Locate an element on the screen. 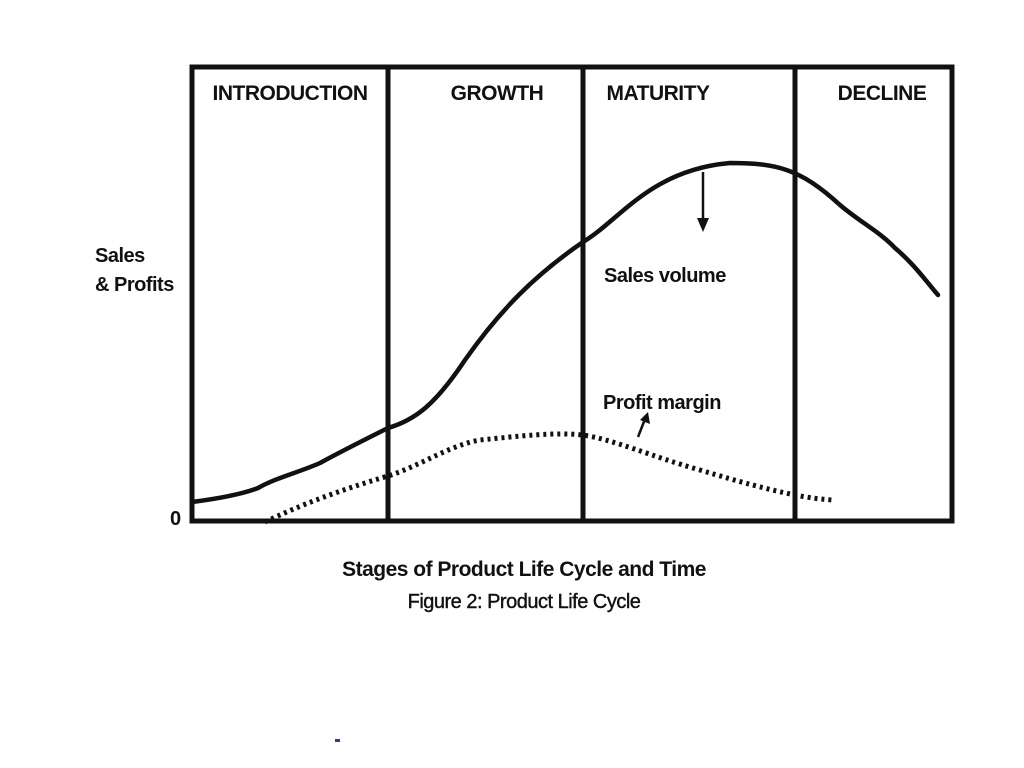 Image resolution: width=1024 pixels, height=768 pixels. y-axis-origin-label: 0 is located at coordinates (175, 519).